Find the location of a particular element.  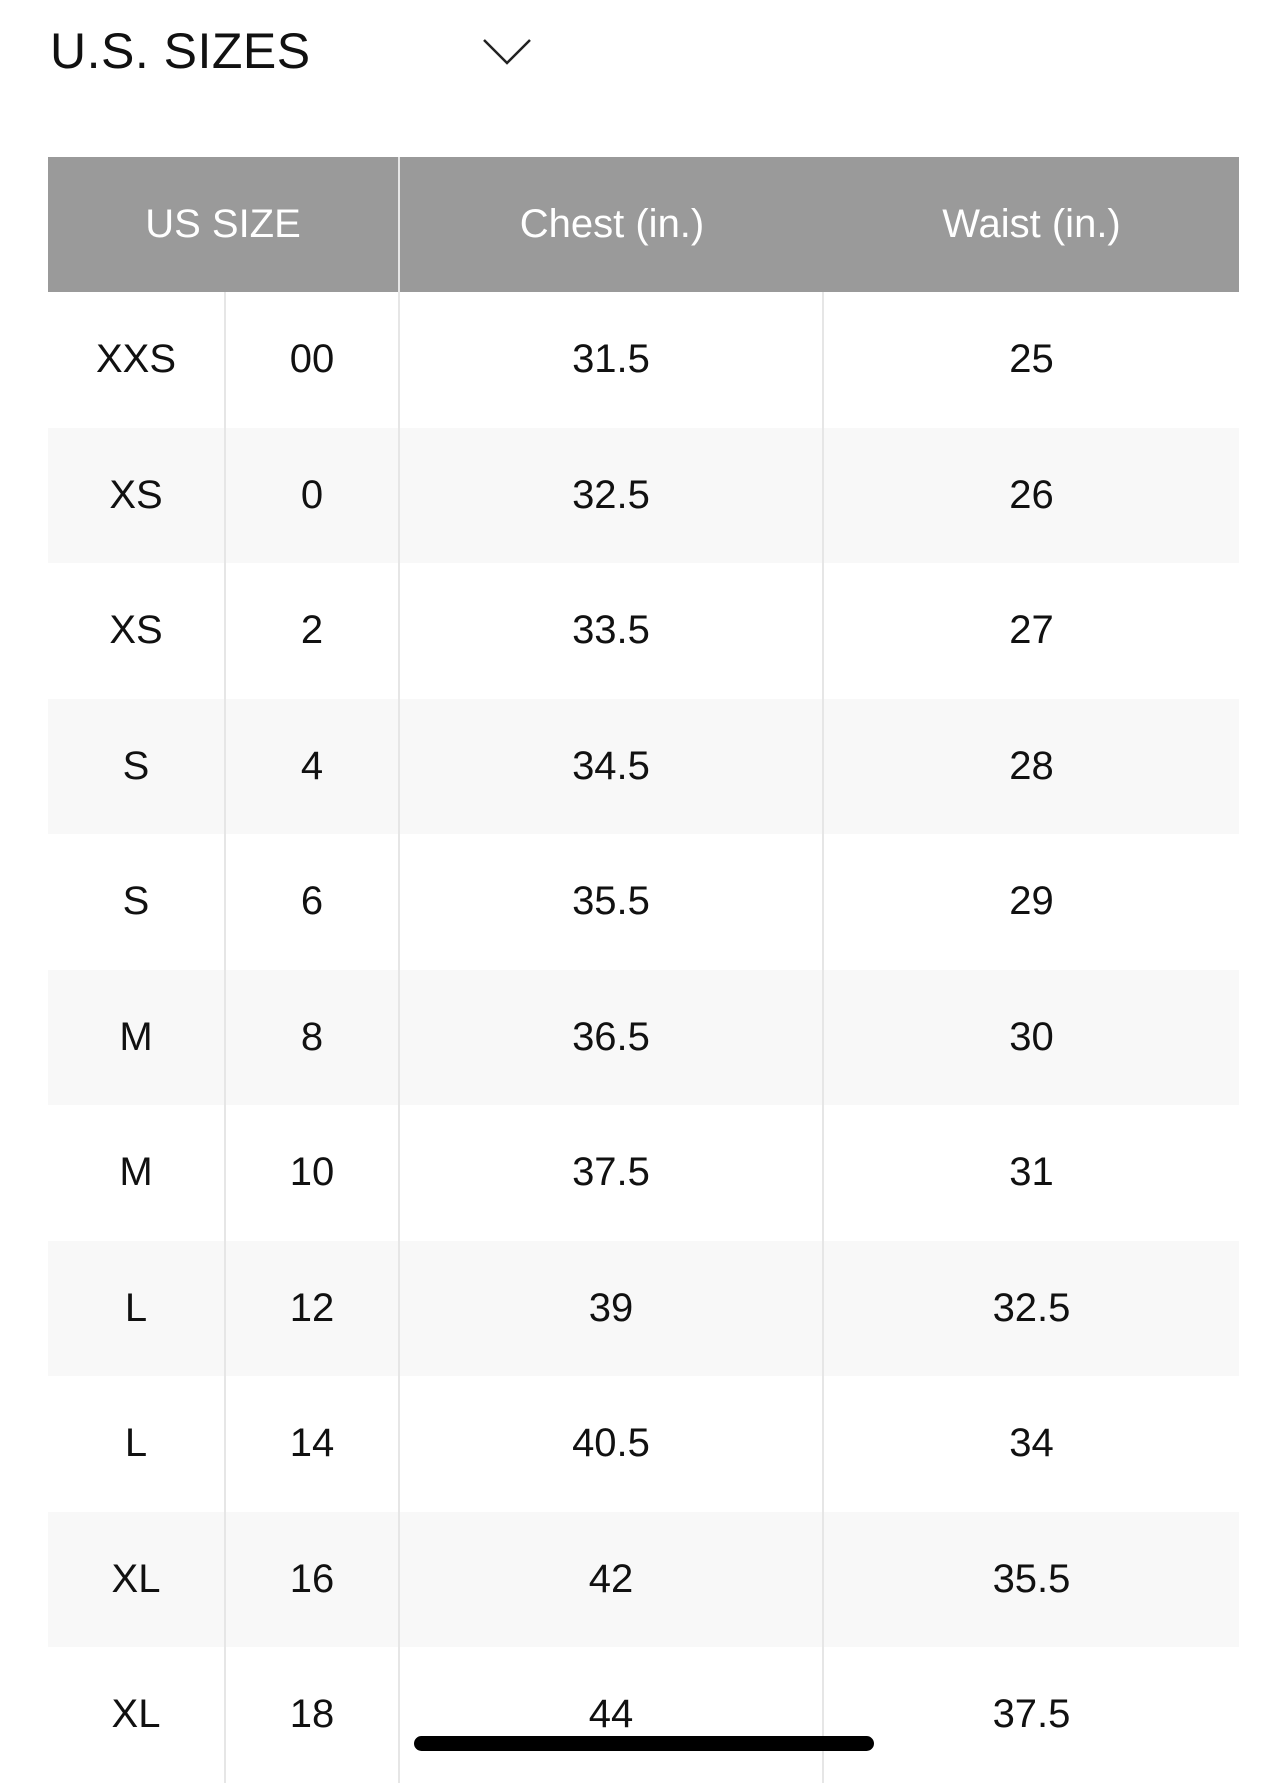

table-row: XXS 00 31.5 25 is located at coordinates (643, 360).